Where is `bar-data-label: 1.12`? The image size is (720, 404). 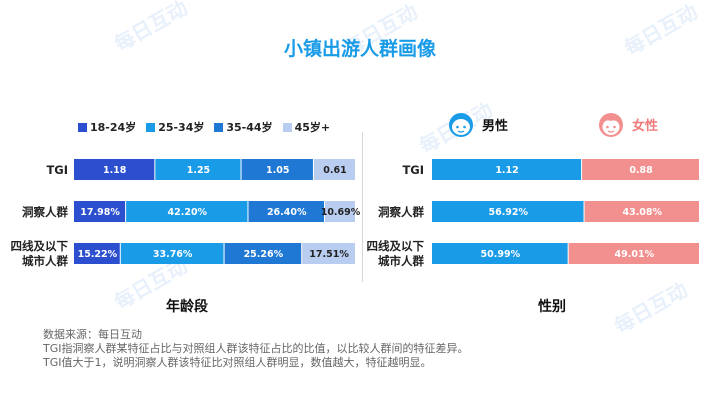 bar-data-label: 1.12 is located at coordinates (506, 170).